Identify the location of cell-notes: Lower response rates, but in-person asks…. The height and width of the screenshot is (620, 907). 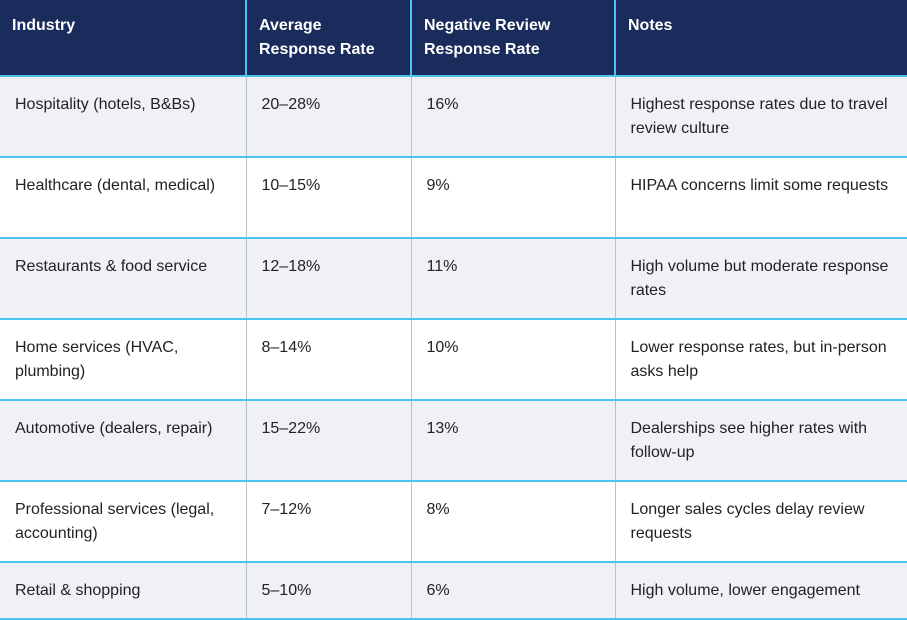
(760, 360).